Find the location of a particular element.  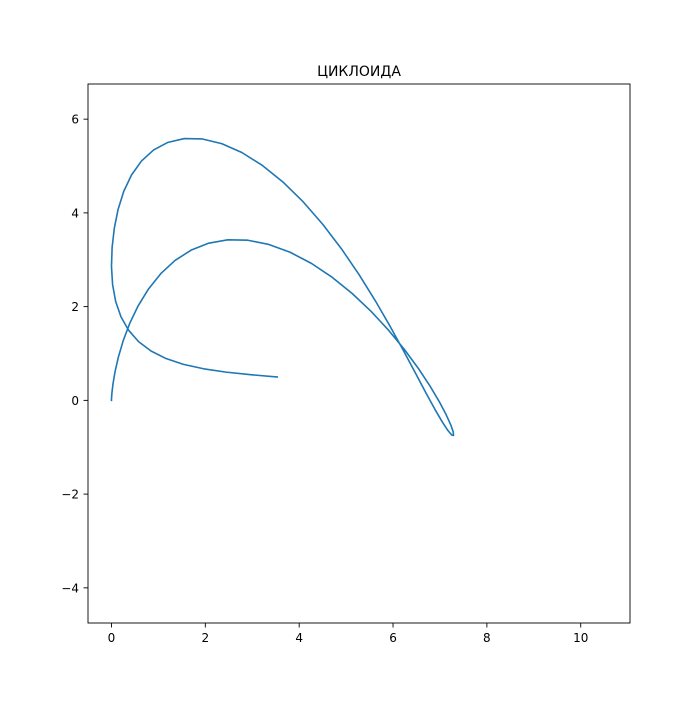

x-tick-label: 10 is located at coordinates (580, 638).